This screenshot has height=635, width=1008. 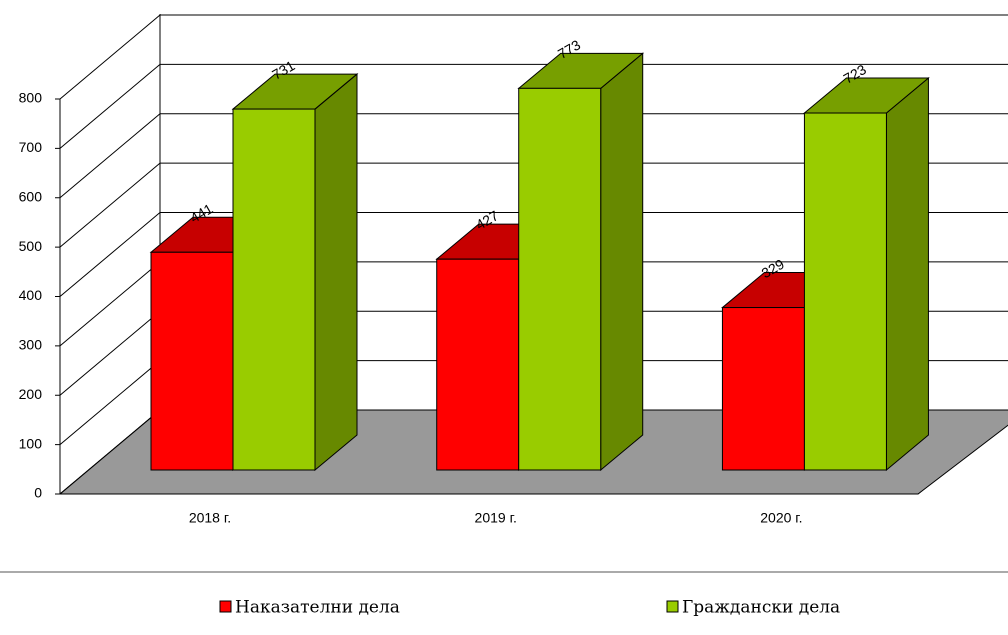 What do you see at coordinates (31, 246) in the screenshot?
I see `y-tick-label: 500` at bounding box center [31, 246].